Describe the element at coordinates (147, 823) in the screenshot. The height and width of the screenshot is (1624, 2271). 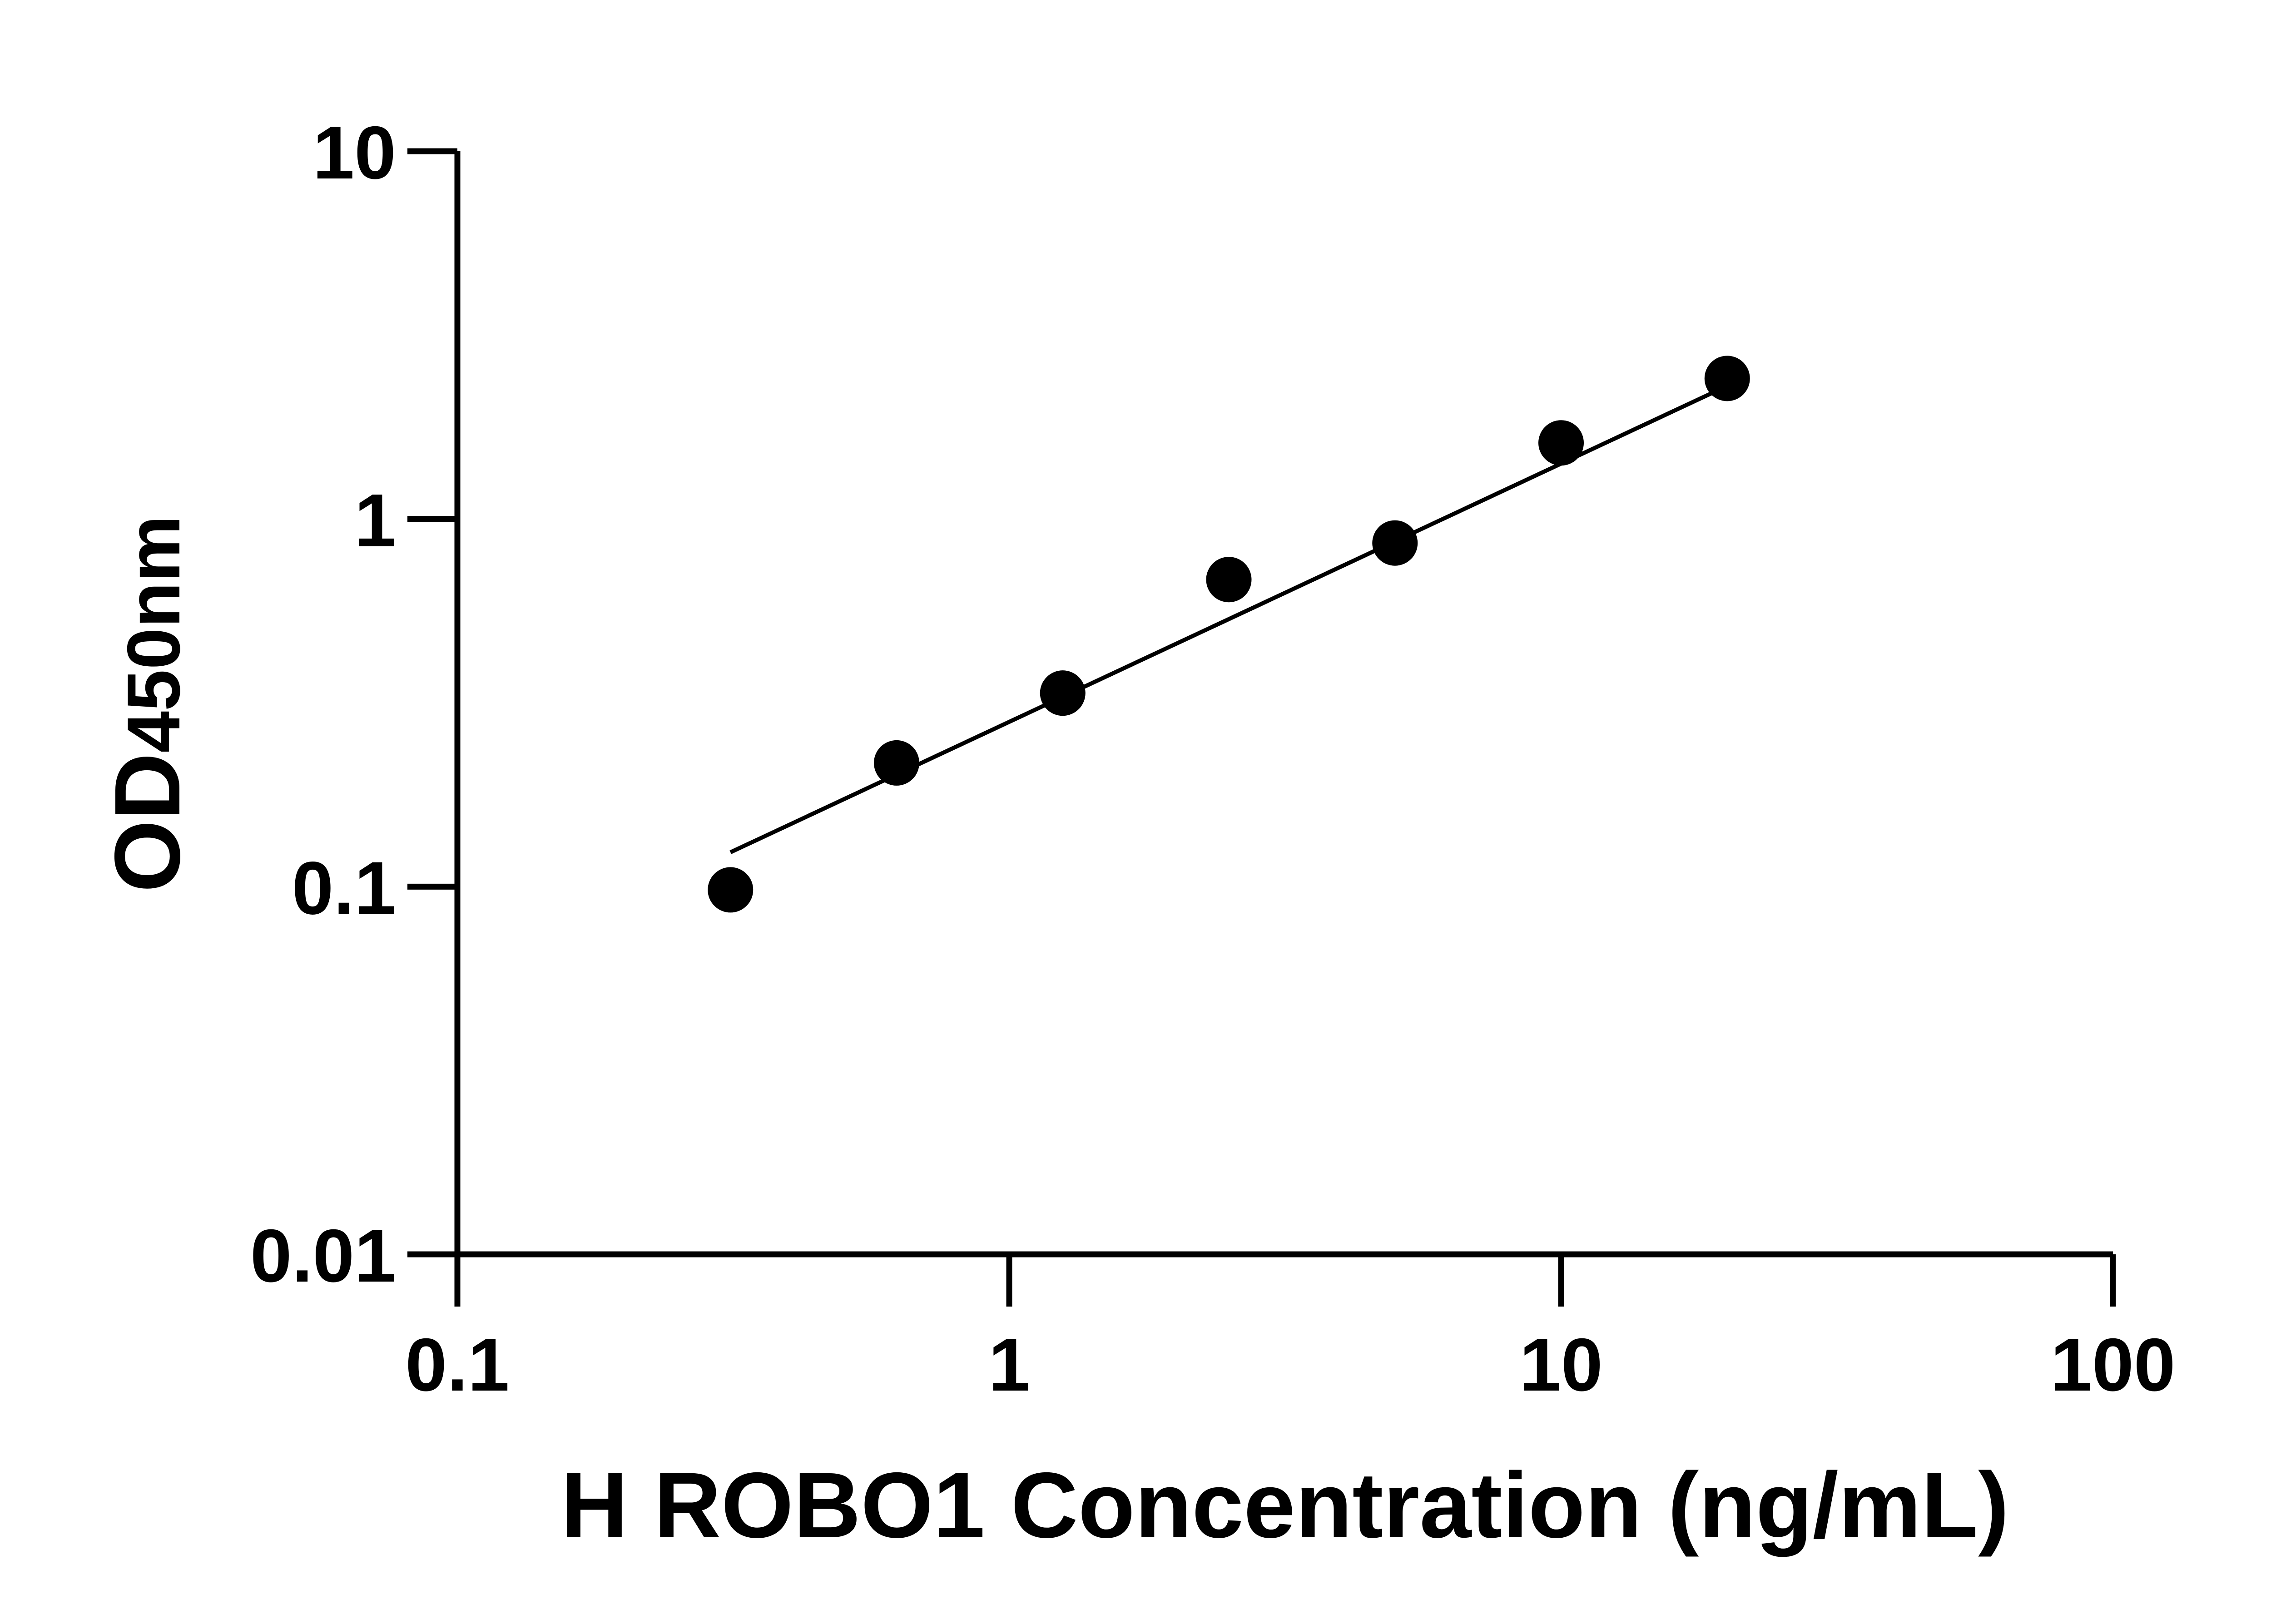
I see `y-axis-label-main: OD` at that location.